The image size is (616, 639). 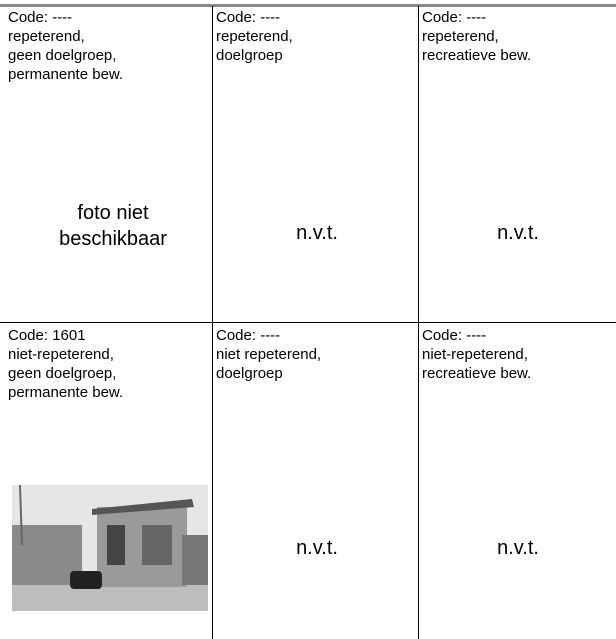 What do you see at coordinates (269, 354) in the screenshot?
I see `cell-description: niet repeterend,` at bounding box center [269, 354].